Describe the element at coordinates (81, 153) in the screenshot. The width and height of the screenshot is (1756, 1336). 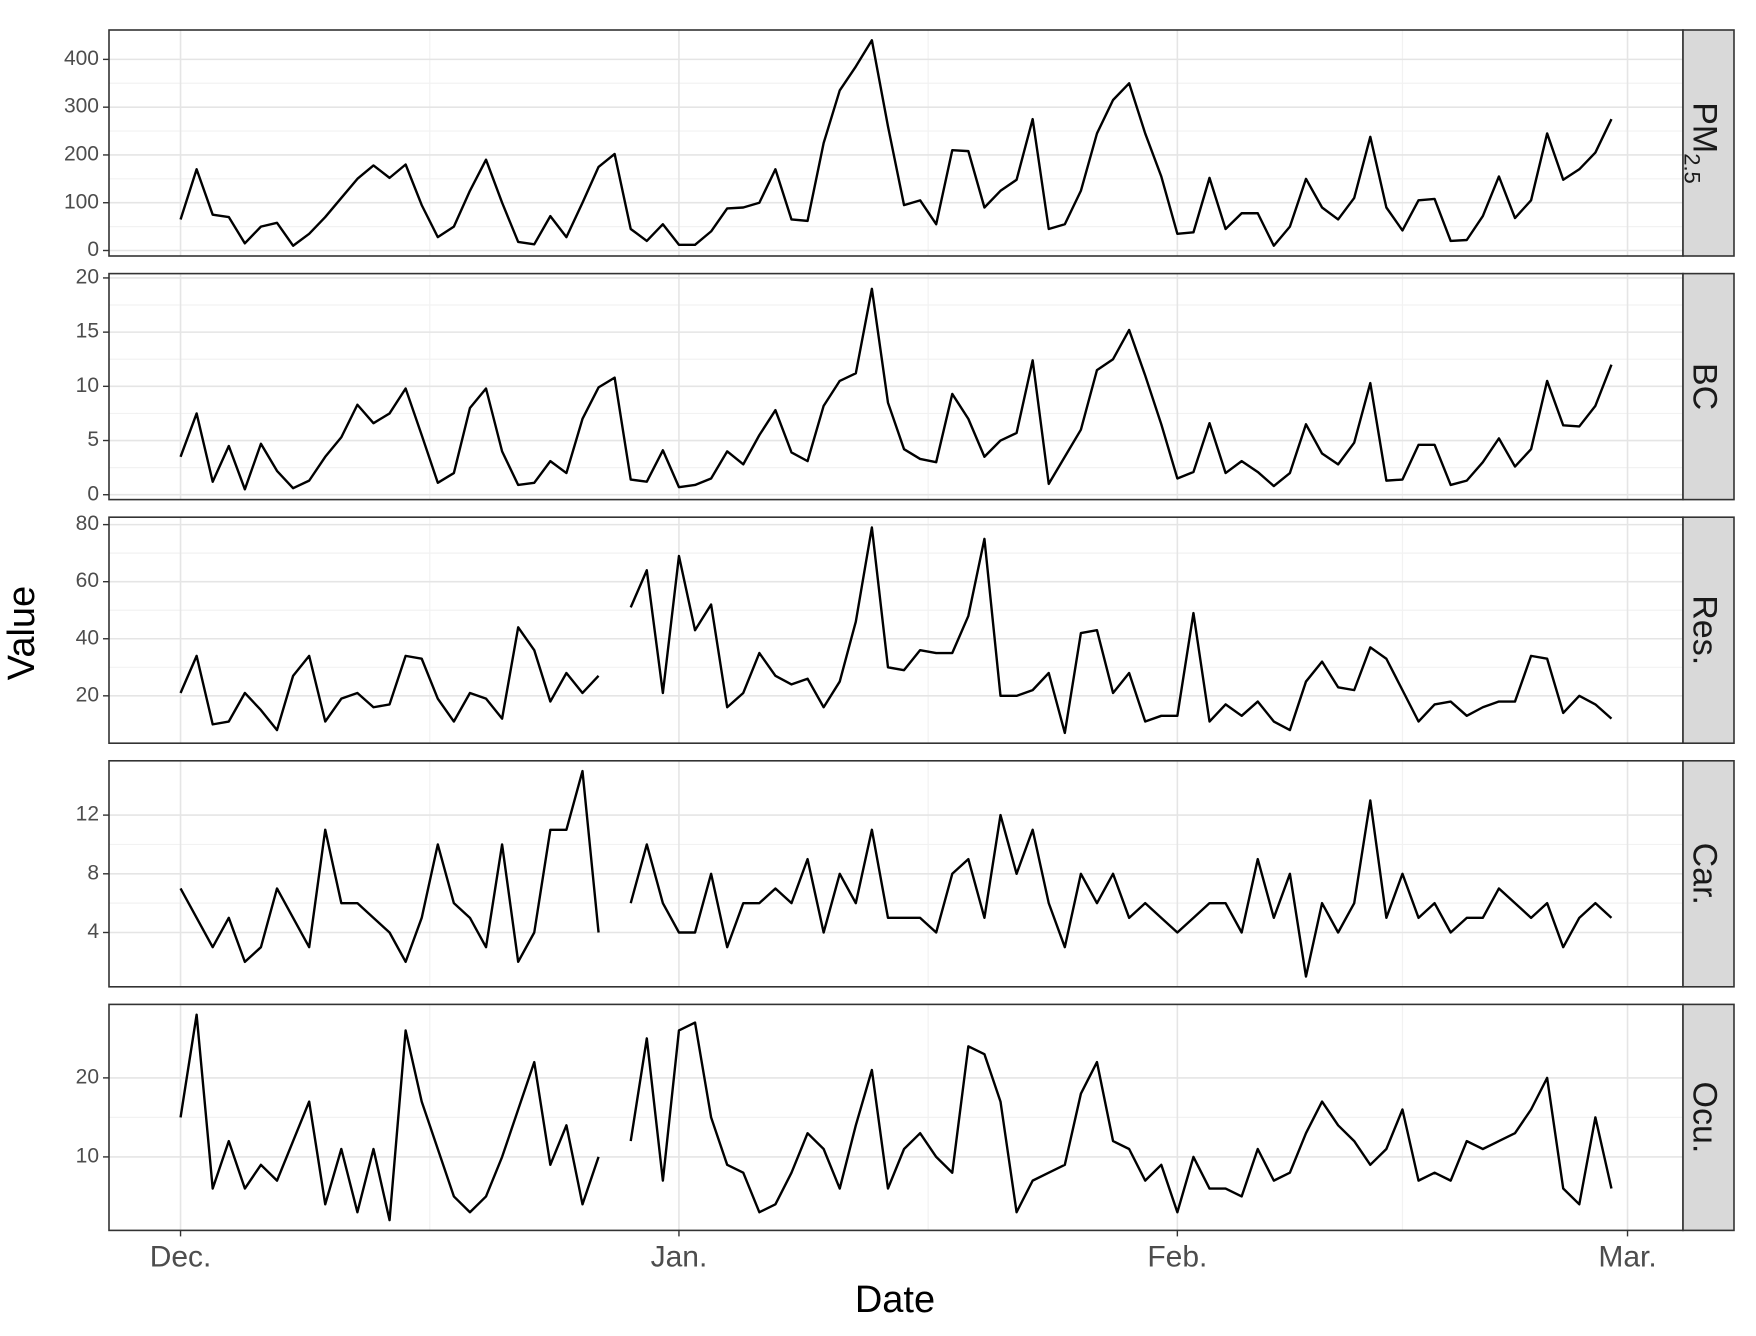
I see `y-tick-label: 200` at that location.